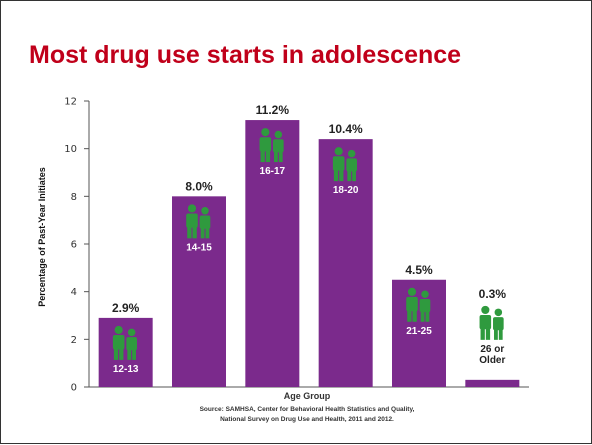 The width and height of the screenshot is (592, 445). I want to click on y-tick-label: 0, so click(74, 388).